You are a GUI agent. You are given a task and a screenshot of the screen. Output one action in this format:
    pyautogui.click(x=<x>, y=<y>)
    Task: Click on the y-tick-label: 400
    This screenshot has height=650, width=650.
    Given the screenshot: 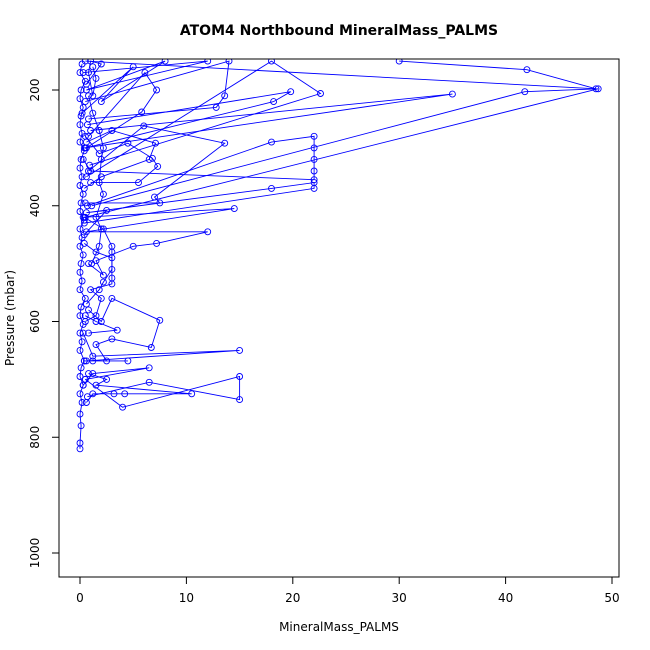 What is the action you would take?
    pyautogui.click(x=35, y=205)
    